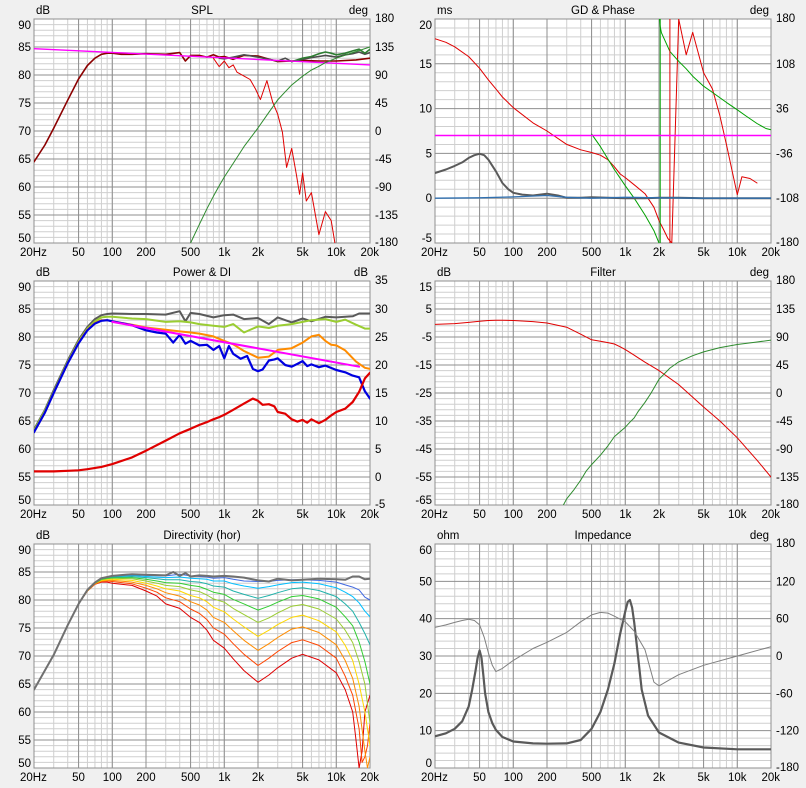 The height and width of the screenshot is (788, 806). I want to click on right-axis-unit: dB, so click(361, 273).